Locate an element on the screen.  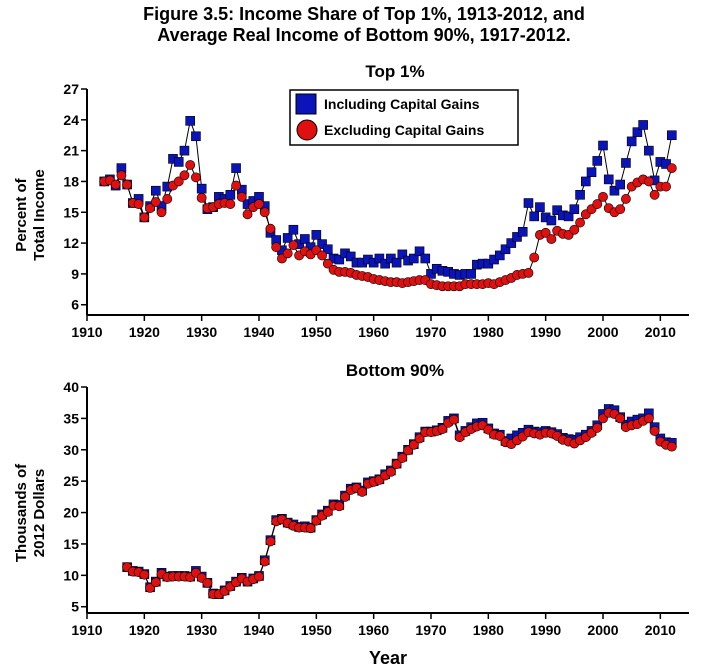
legend-box is located at coordinates (404, 117).